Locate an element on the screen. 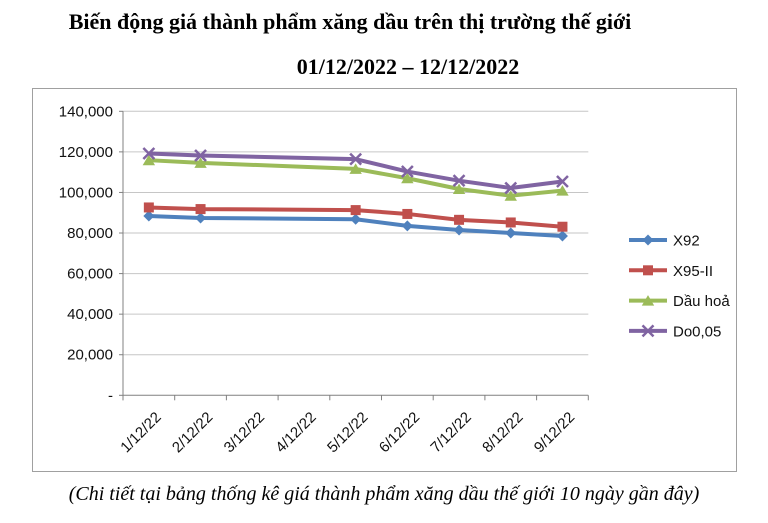 The image size is (768, 523). legend-label-x95-ii: X95-II is located at coordinates (693, 271).